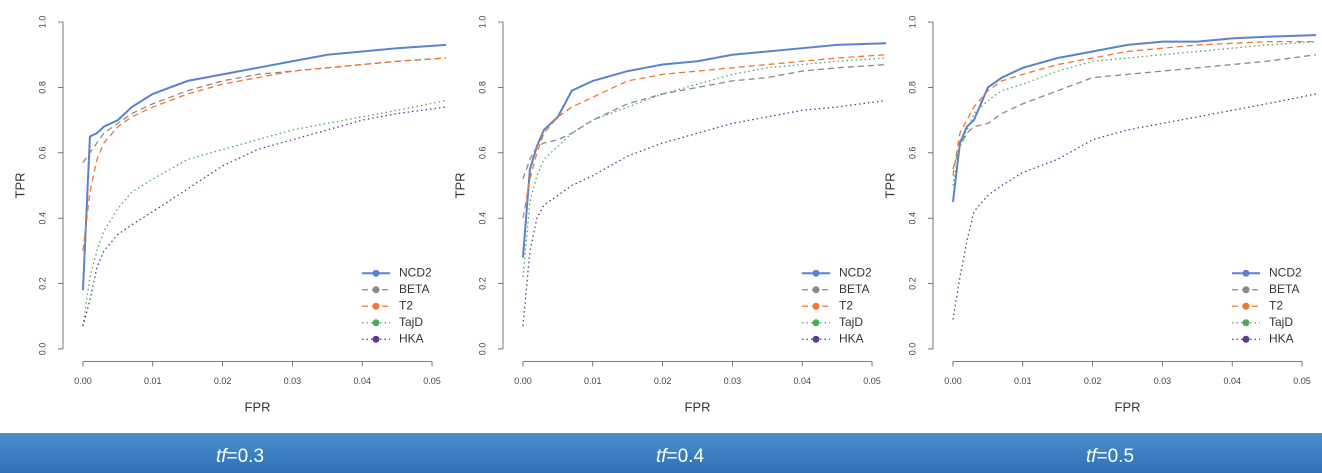 This screenshot has height=473, width=1322. I want to click on caption-band, so click(661, 453).